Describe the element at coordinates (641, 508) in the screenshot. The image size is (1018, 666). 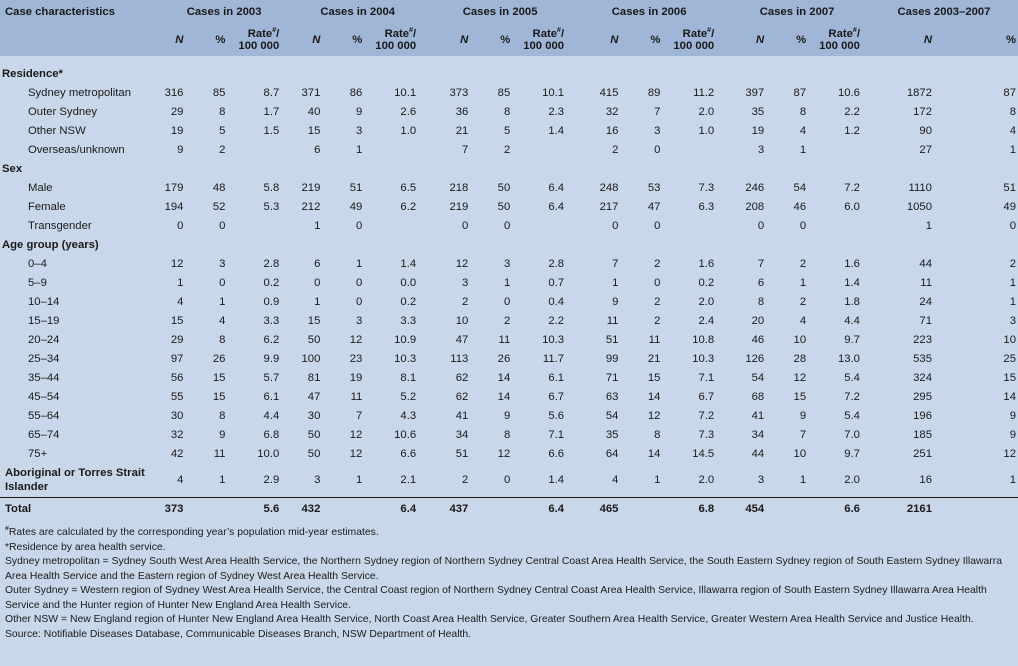
I see `cell-percent` at that location.